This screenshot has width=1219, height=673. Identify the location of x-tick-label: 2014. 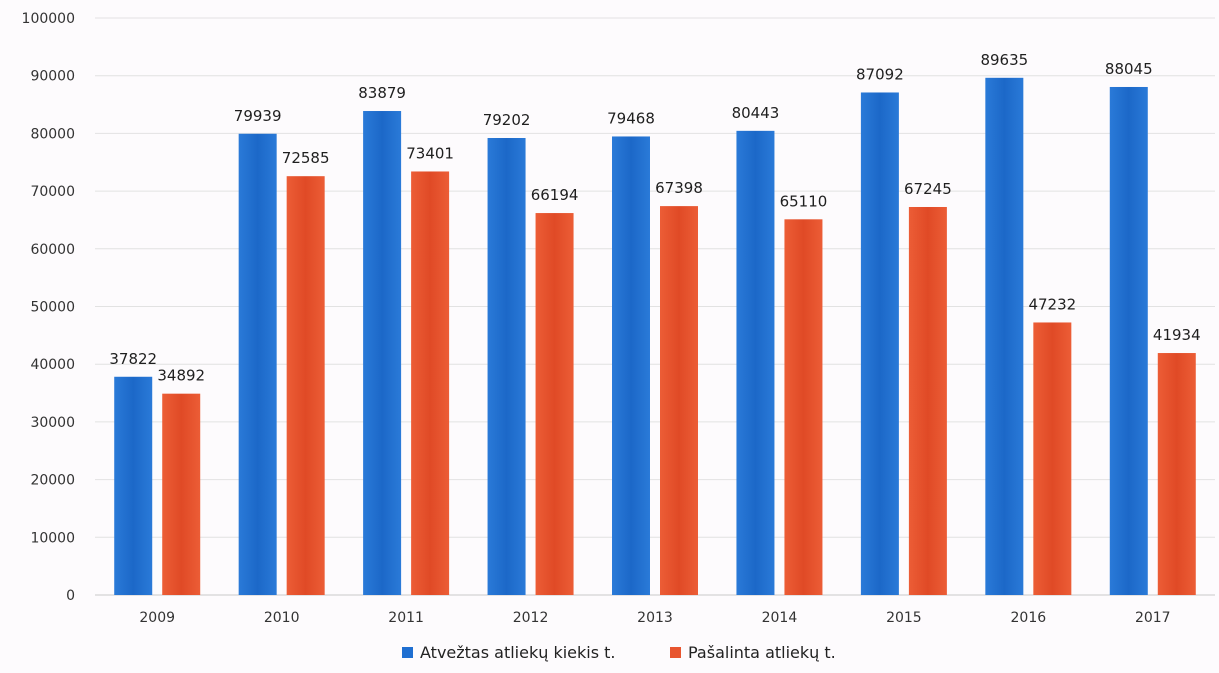
(780, 618).